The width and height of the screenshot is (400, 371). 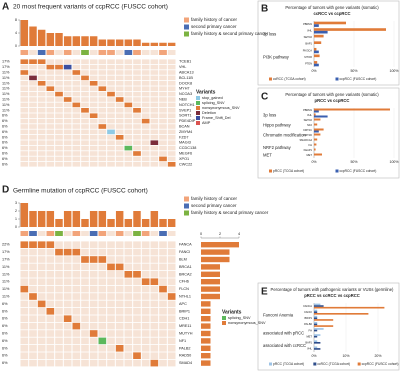 I want to click on gene-label: MAGI3, so click(x=185, y=143).